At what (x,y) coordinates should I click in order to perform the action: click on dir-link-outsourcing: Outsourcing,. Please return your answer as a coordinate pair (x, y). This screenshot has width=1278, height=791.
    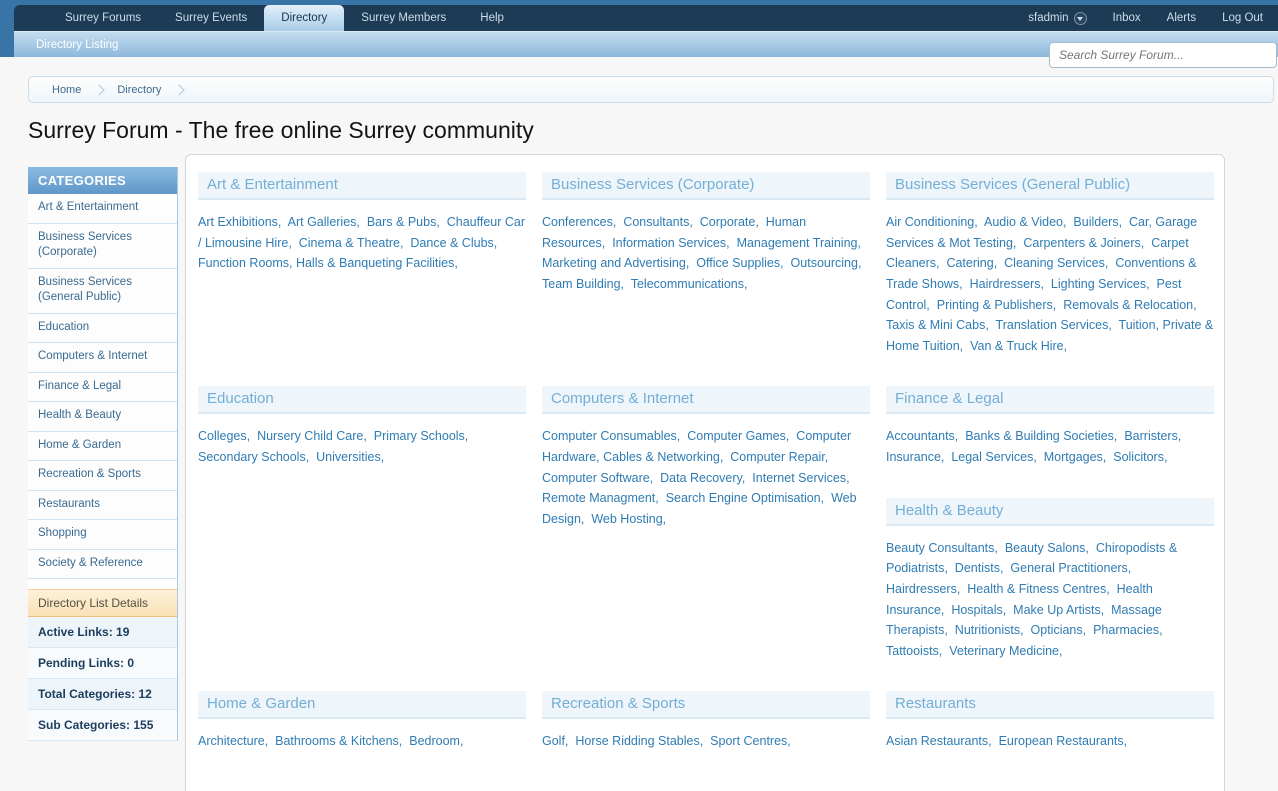
    Looking at the image, I should click on (826, 263).